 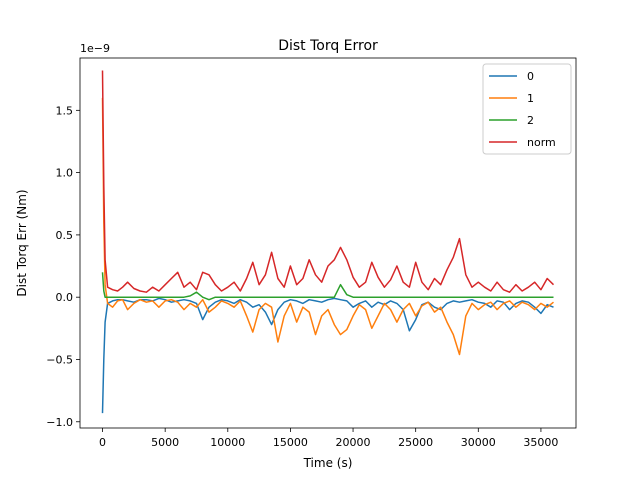 What do you see at coordinates (328, 463) in the screenshot?
I see `x-axis-label: Time (s)` at bounding box center [328, 463].